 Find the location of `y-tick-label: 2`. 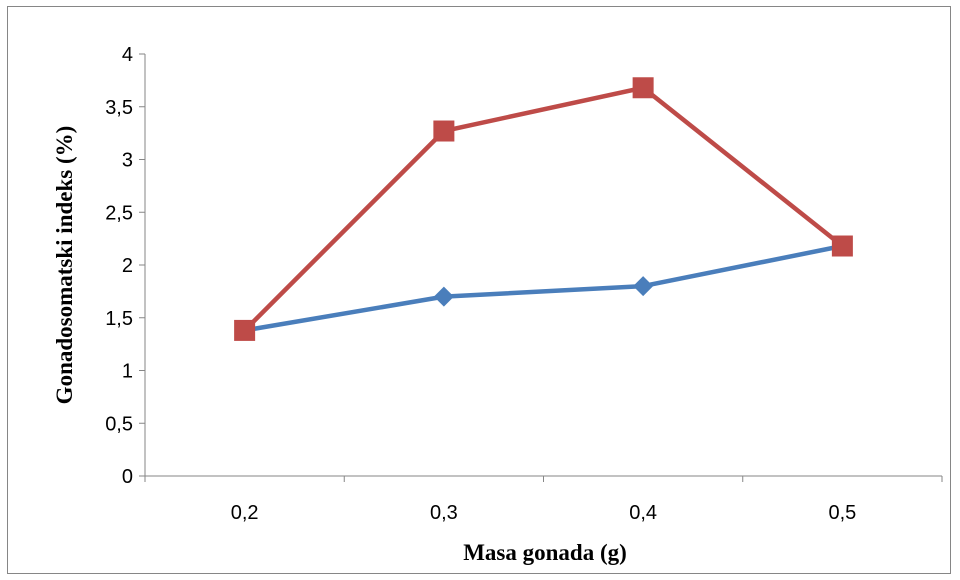

y-tick-label: 2 is located at coordinates (127, 266).